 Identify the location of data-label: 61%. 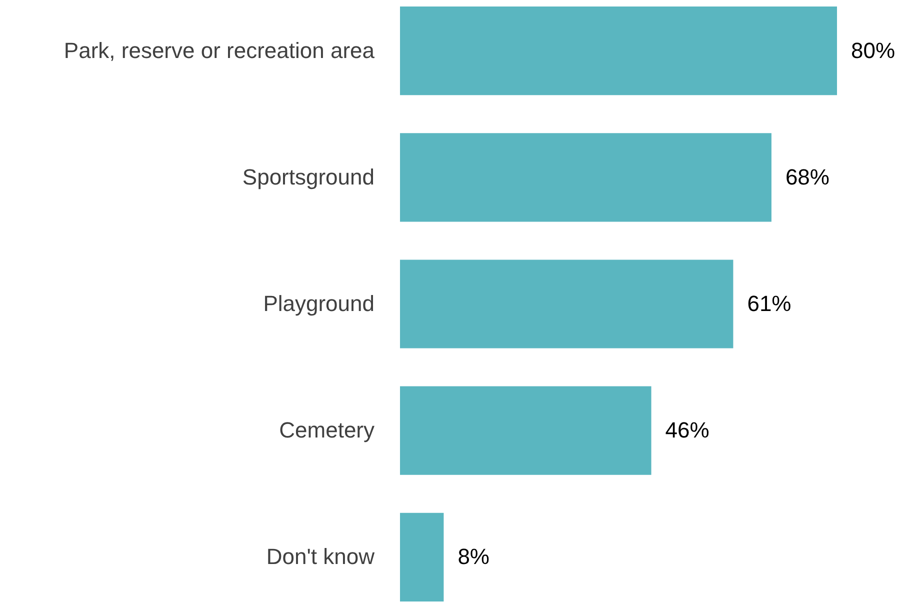
(769, 303).